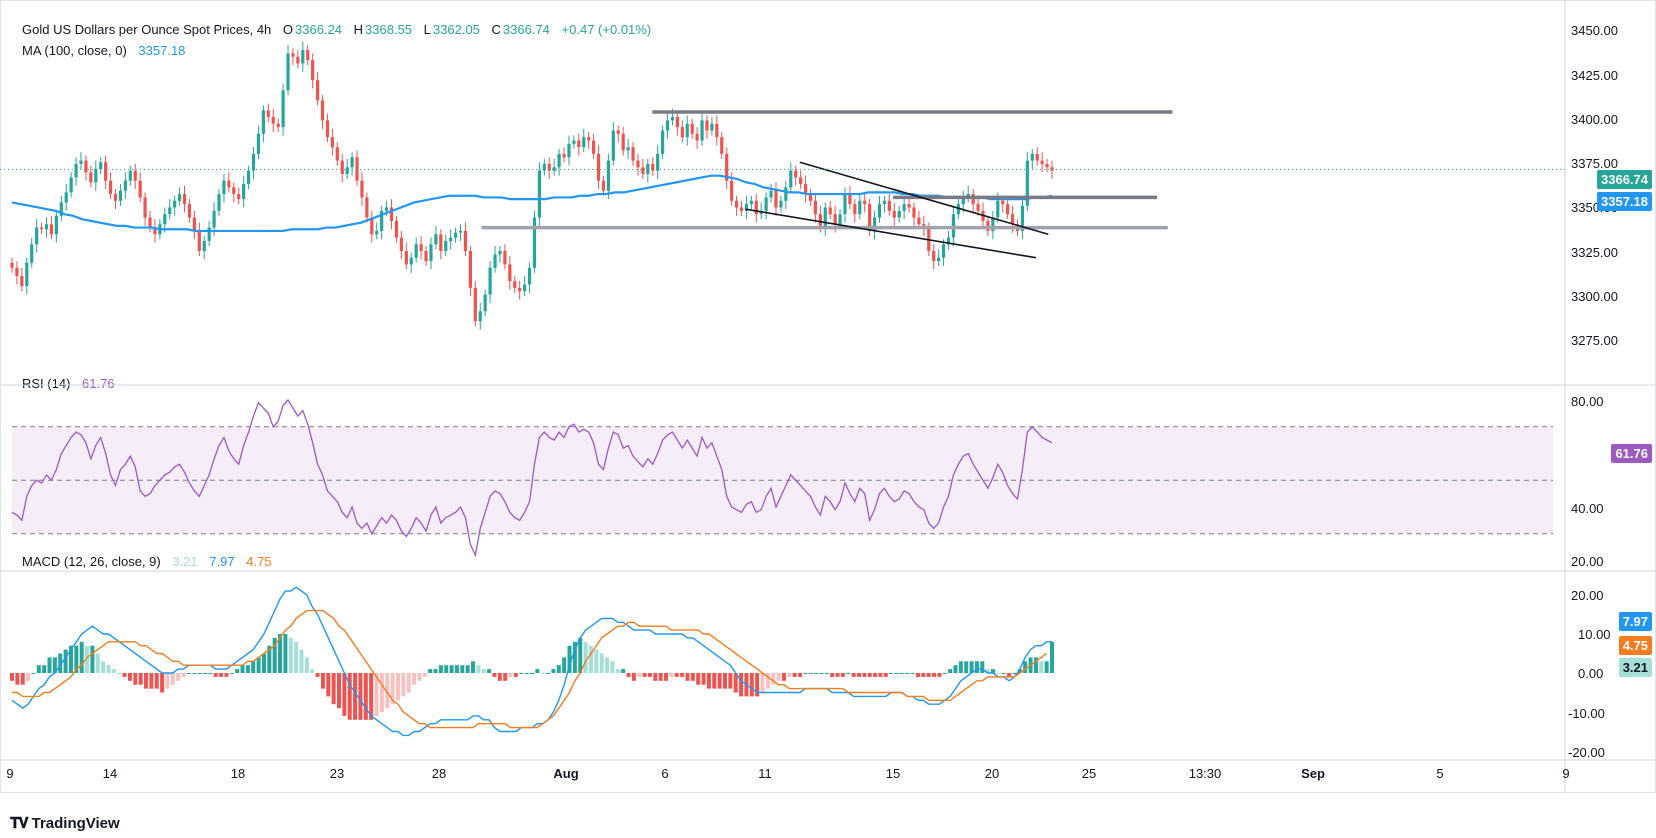  What do you see at coordinates (238, 773) in the screenshot?
I see `time-tick: 18` at bounding box center [238, 773].